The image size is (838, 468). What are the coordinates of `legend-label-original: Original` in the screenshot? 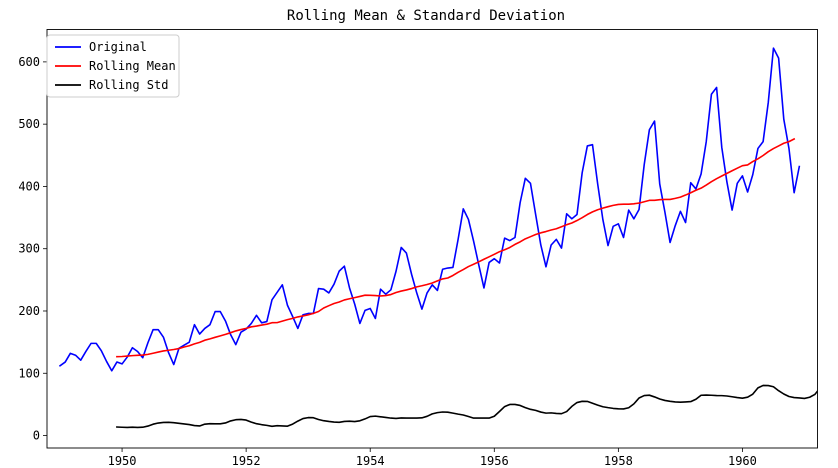 It's located at (118, 47).